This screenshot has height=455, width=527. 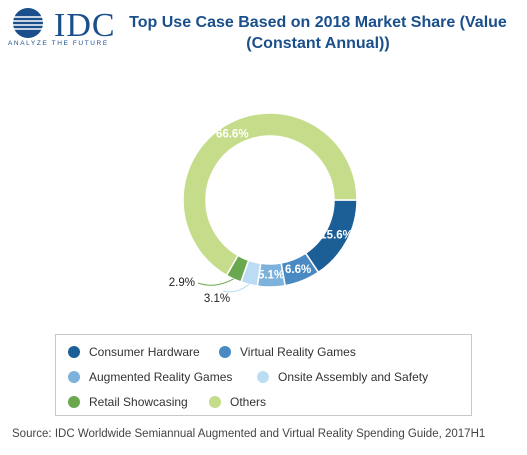 What do you see at coordinates (161, 377) in the screenshot?
I see `legend-label: Augmented Reality Games` at bounding box center [161, 377].